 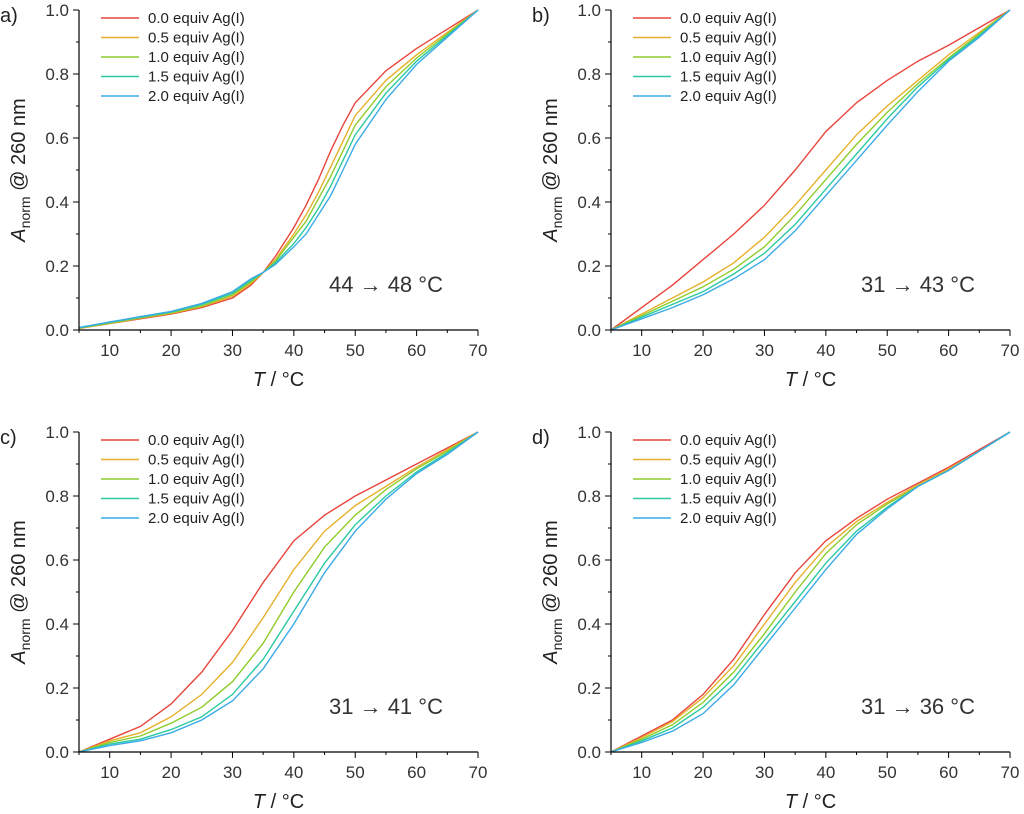 What do you see at coordinates (541, 438) in the screenshot?
I see `panel-label: d)` at bounding box center [541, 438].